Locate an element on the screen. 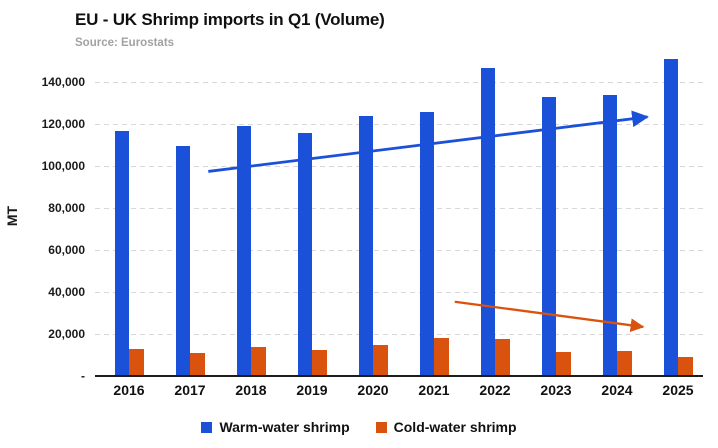  chart-subtitle: Source: Eurostats is located at coordinates (125, 43).